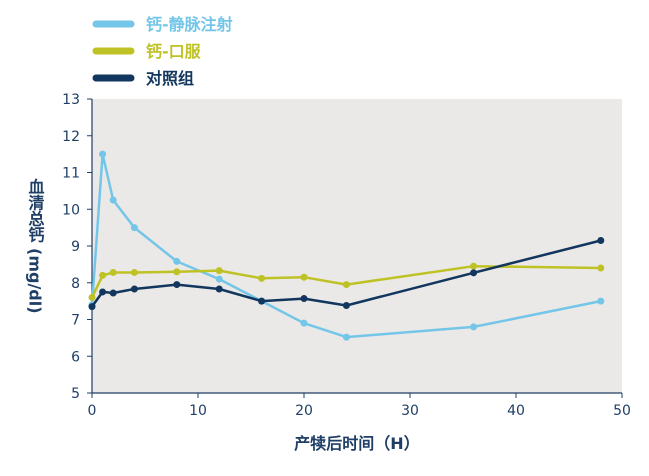 The image size is (649, 476). Describe the element at coordinates (75, 394) in the screenshot. I see `y-tick-label: 5` at that location.